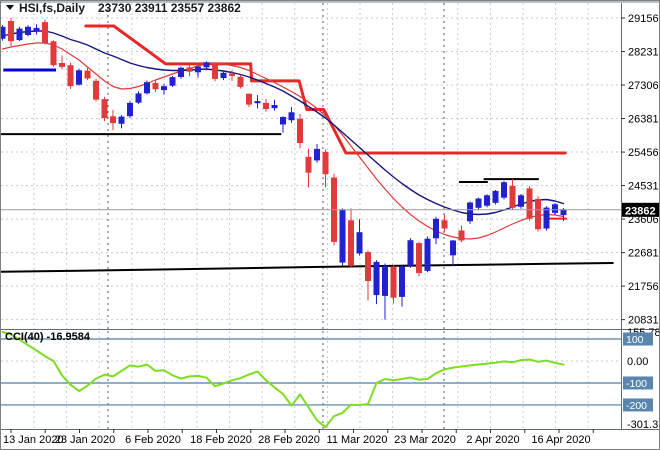 The height and width of the screenshot is (450, 660). Describe the element at coordinates (169, 8) in the screenshot. I see `ohlc-readout: 23730 23911 23557 23862` at that location.